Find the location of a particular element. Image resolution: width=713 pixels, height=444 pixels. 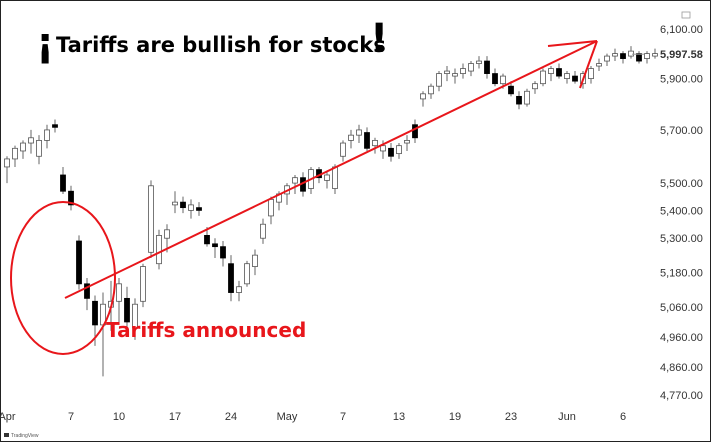

x-tick-label: Apr is located at coordinates (8, 417).